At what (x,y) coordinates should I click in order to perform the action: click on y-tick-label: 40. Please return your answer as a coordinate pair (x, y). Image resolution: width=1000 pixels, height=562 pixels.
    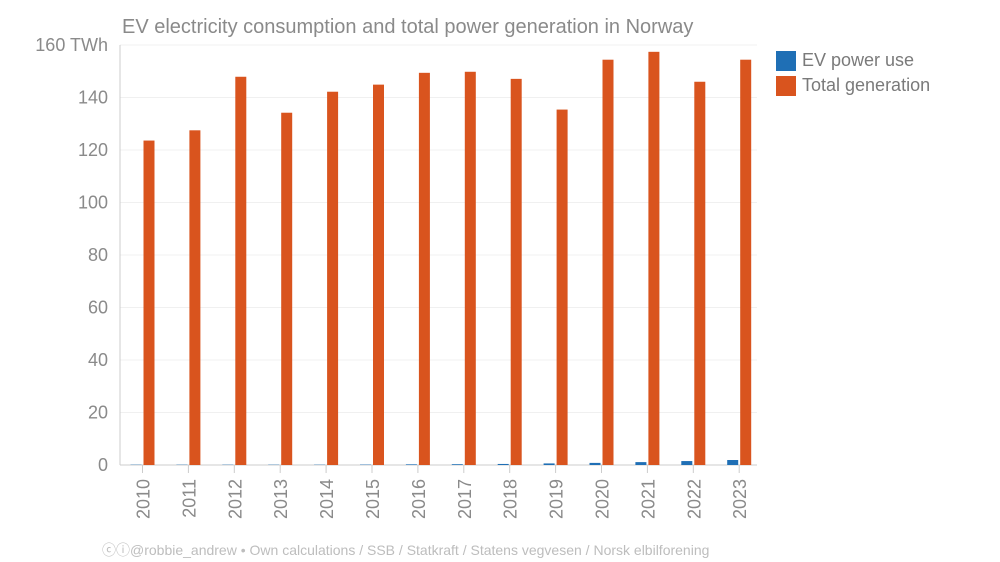
    Looking at the image, I should click on (98, 360).